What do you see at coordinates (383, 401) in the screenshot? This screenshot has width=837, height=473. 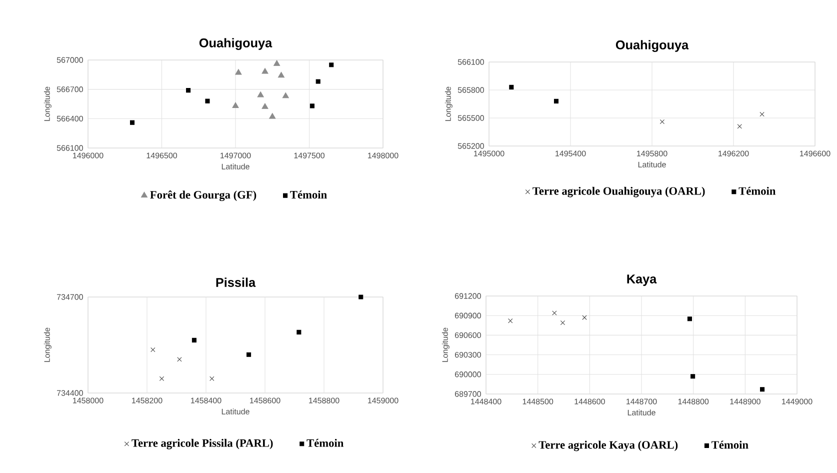 I see `x-tick-label: 1459000` at bounding box center [383, 401].